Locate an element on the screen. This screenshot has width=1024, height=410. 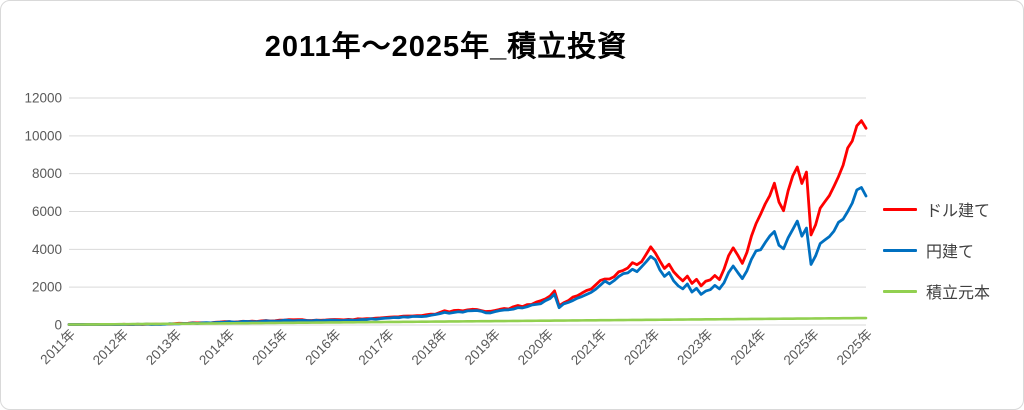
legend-item: 積立元本 is located at coordinates (936, 291).